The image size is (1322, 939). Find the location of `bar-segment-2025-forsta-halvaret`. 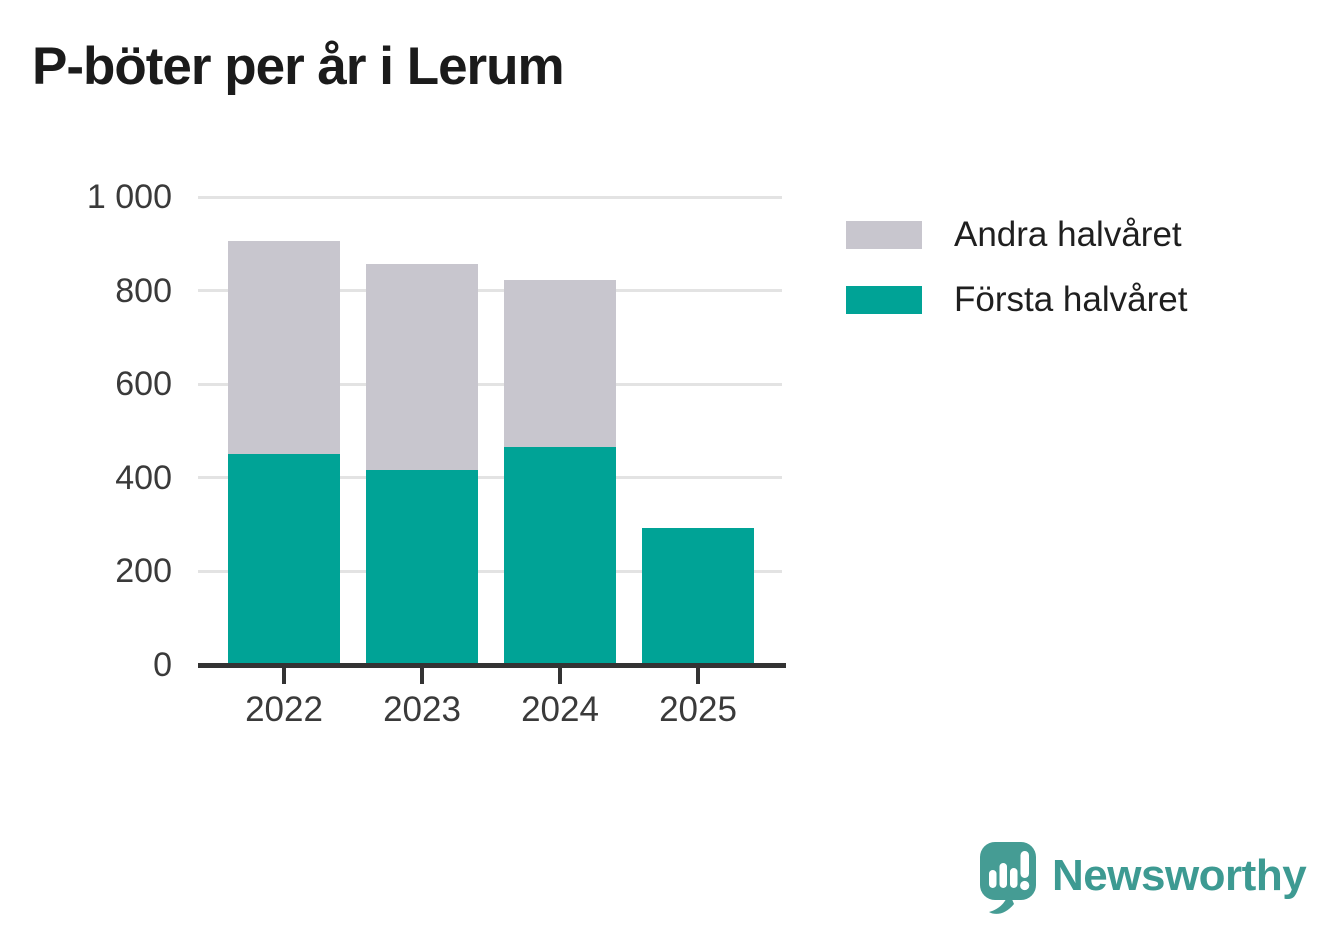

bar-segment-2025-forsta-halvaret is located at coordinates (698, 595).